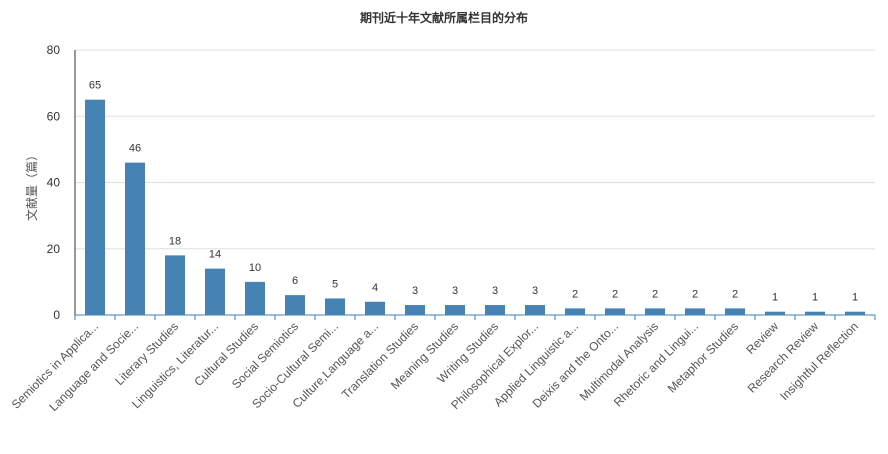 This screenshot has width=888, height=454. I want to click on x-tick-label: Insightful Reflection, so click(819, 361).